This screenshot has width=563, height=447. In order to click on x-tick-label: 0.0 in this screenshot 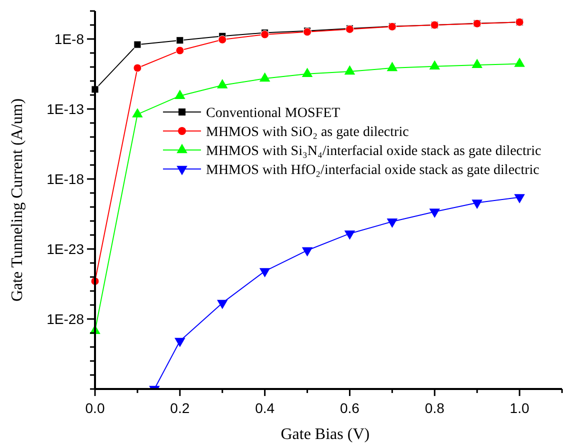, I will do `click(95, 408)`.